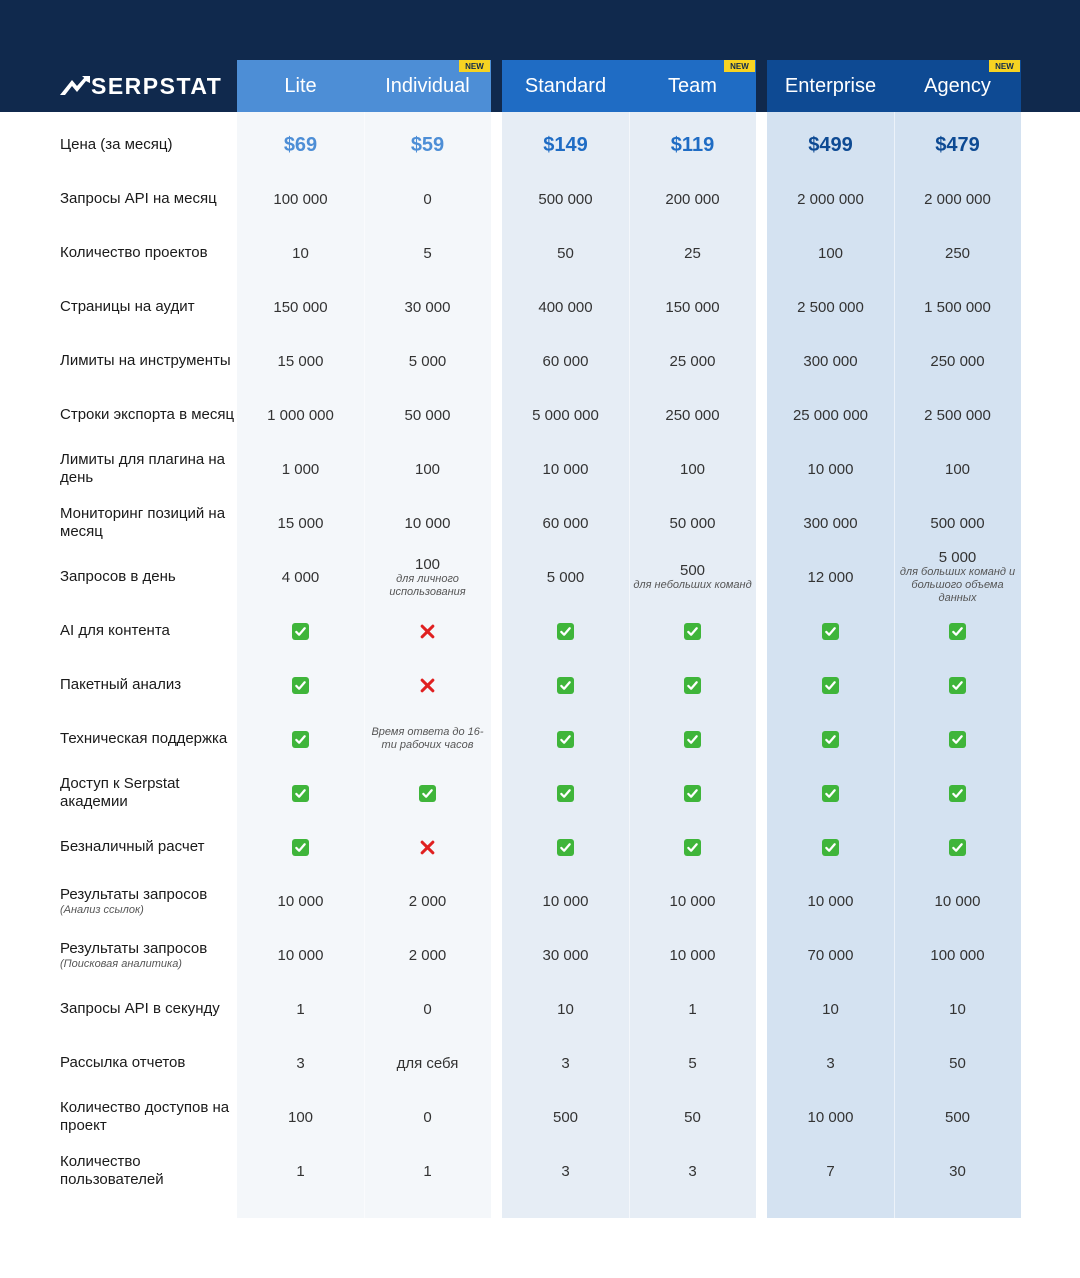 This screenshot has width=1080, height=1278. I want to click on row-label-text: Количество доступов на проект, so click(145, 1116).